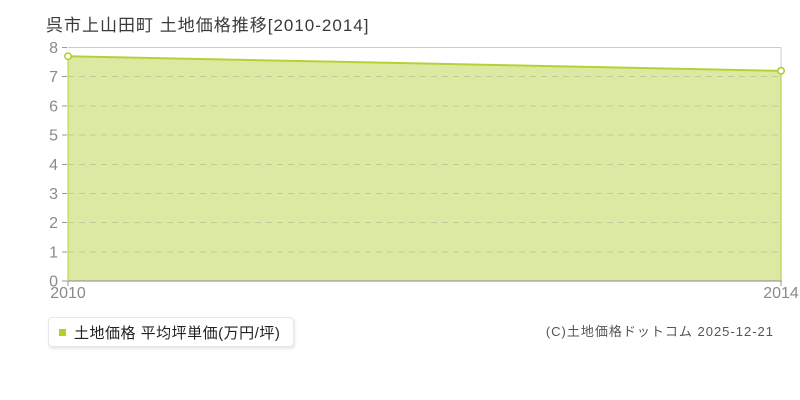 This screenshot has width=800, height=400. I want to click on legend: 土地価格 平均坪単価(万円/坪), so click(171, 332).